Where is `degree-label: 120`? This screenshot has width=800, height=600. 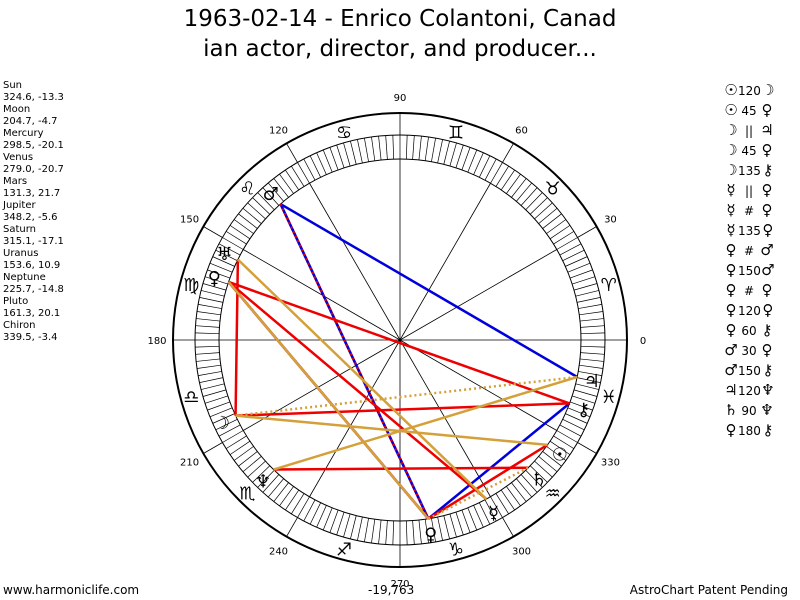
degree-label: 120 is located at coordinates (278, 131).